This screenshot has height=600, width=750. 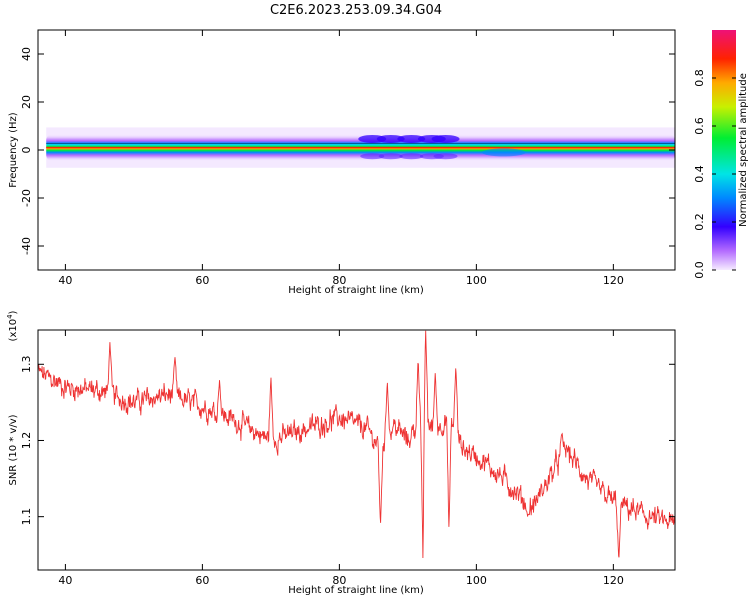 What do you see at coordinates (26, 198) in the screenshot?
I see `y-tick-label: -20` at bounding box center [26, 198].